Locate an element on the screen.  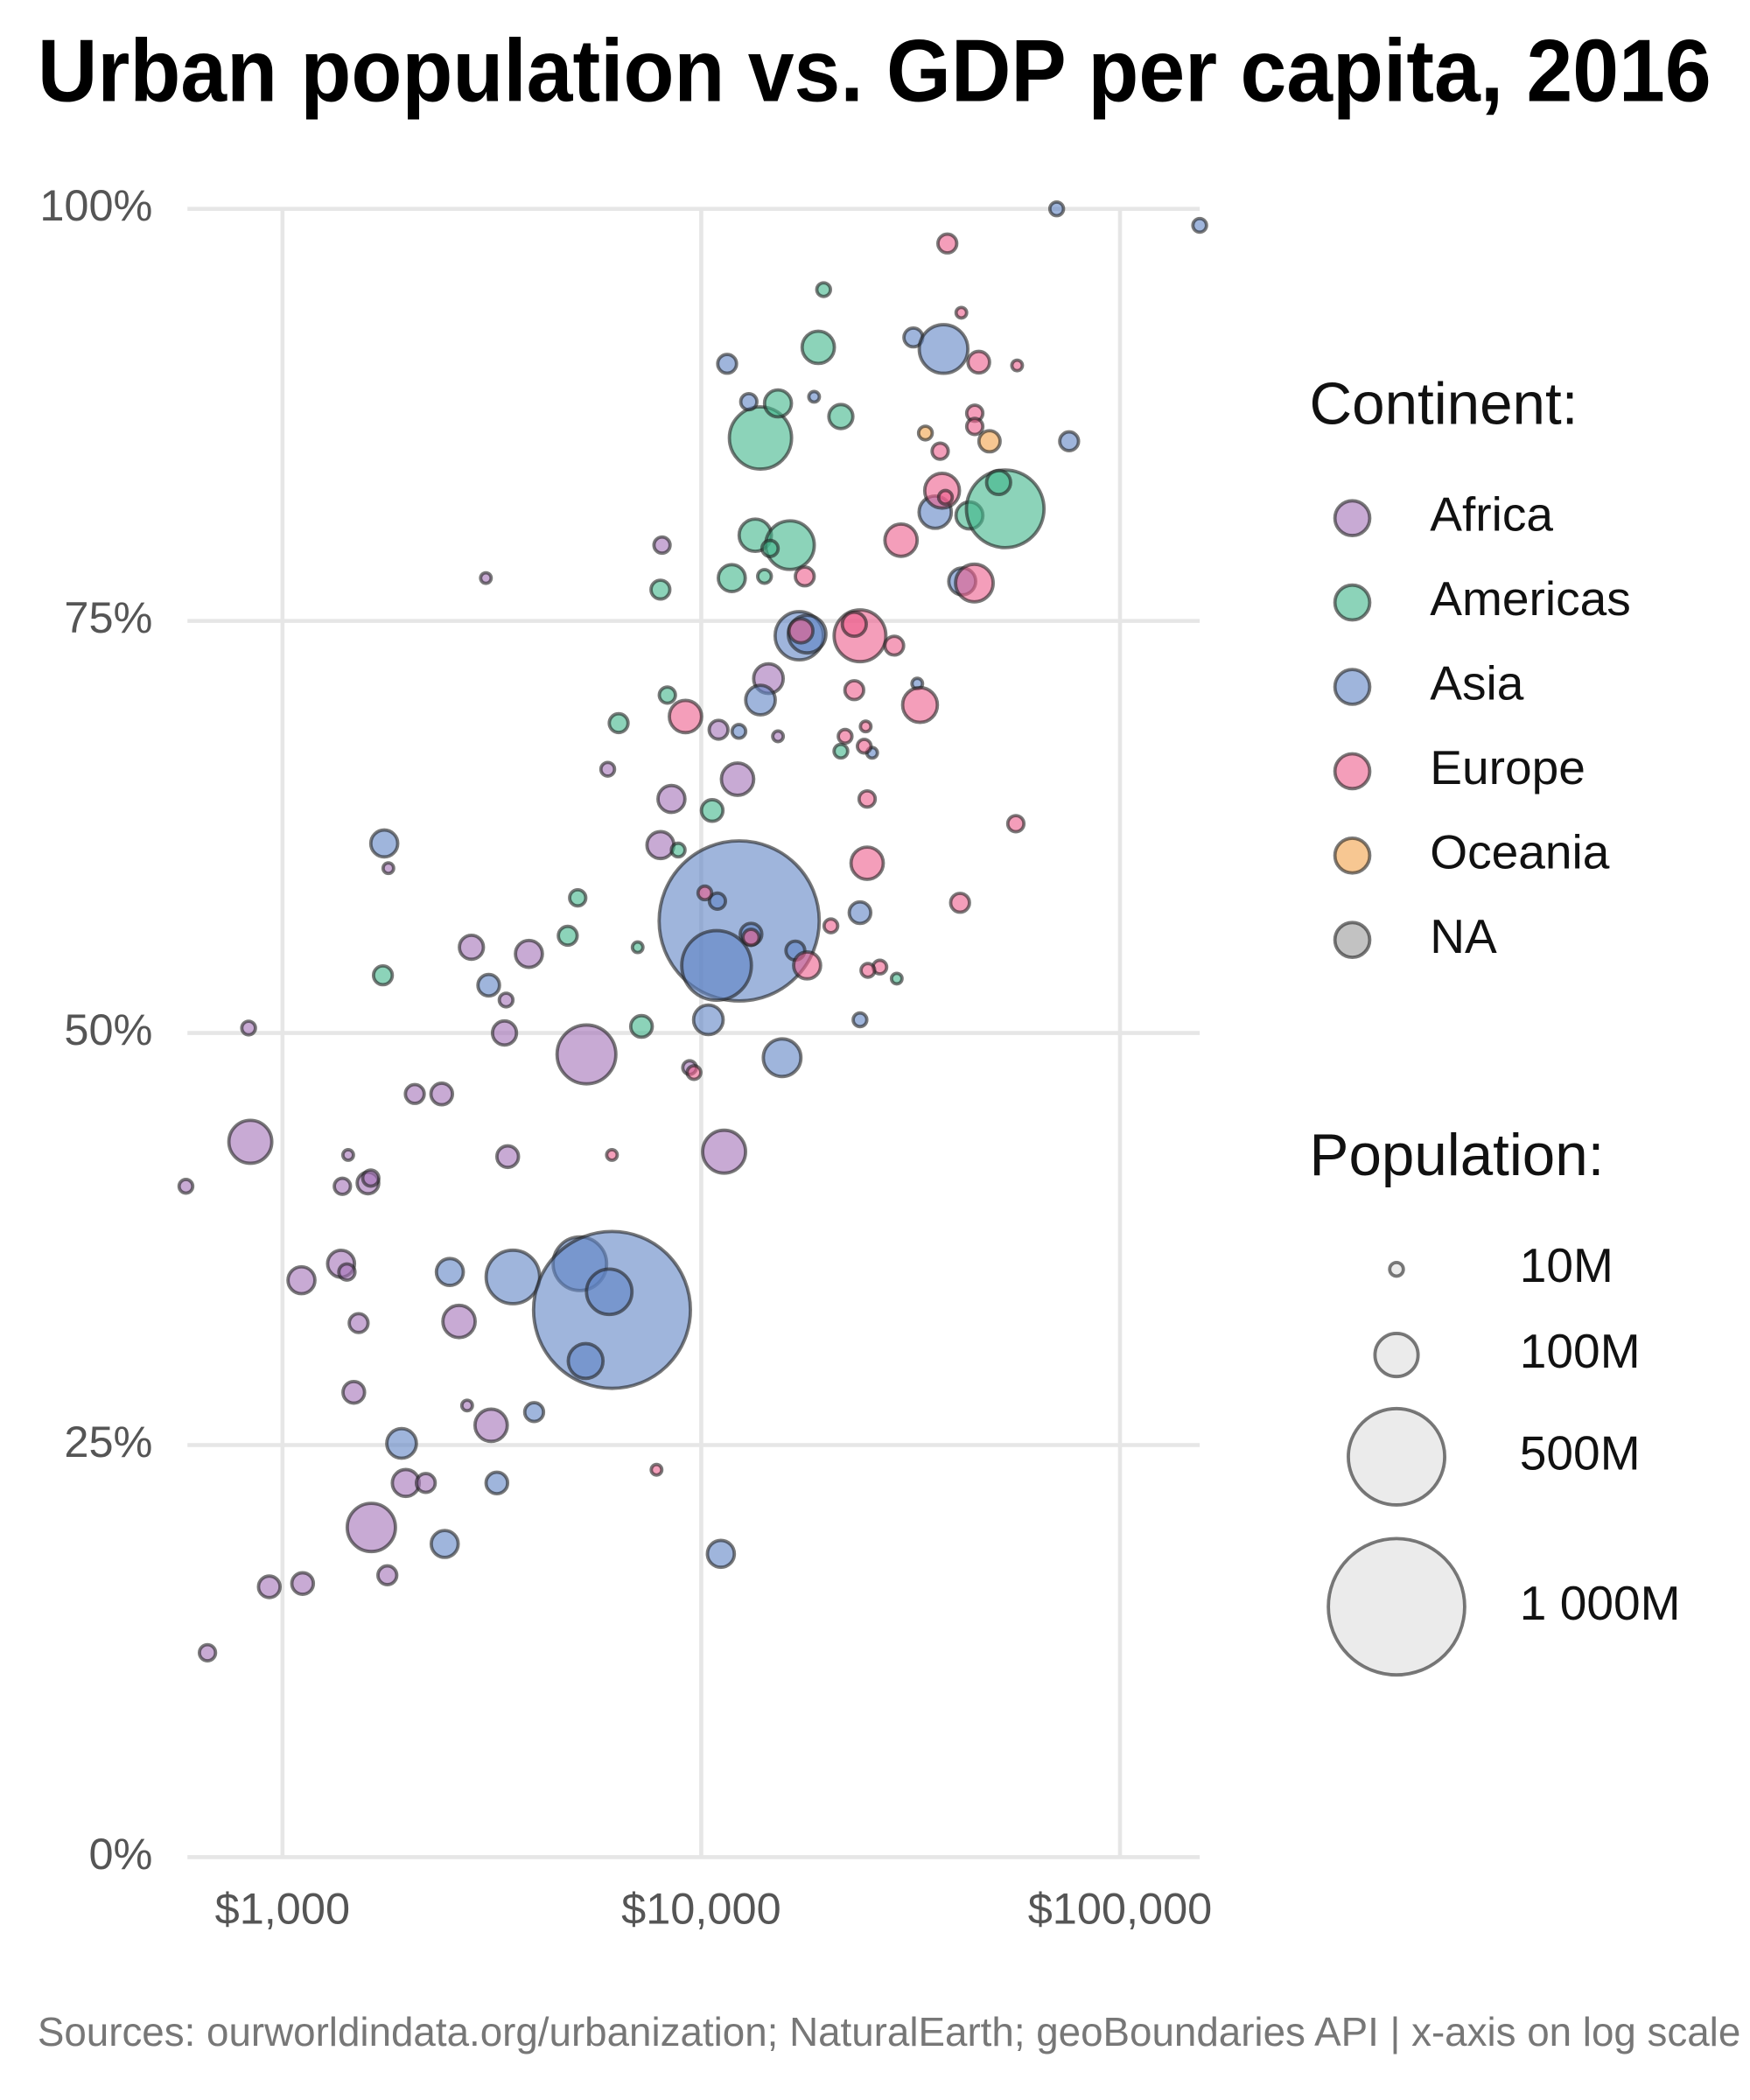
legend-label: NA is located at coordinates (1463, 936).